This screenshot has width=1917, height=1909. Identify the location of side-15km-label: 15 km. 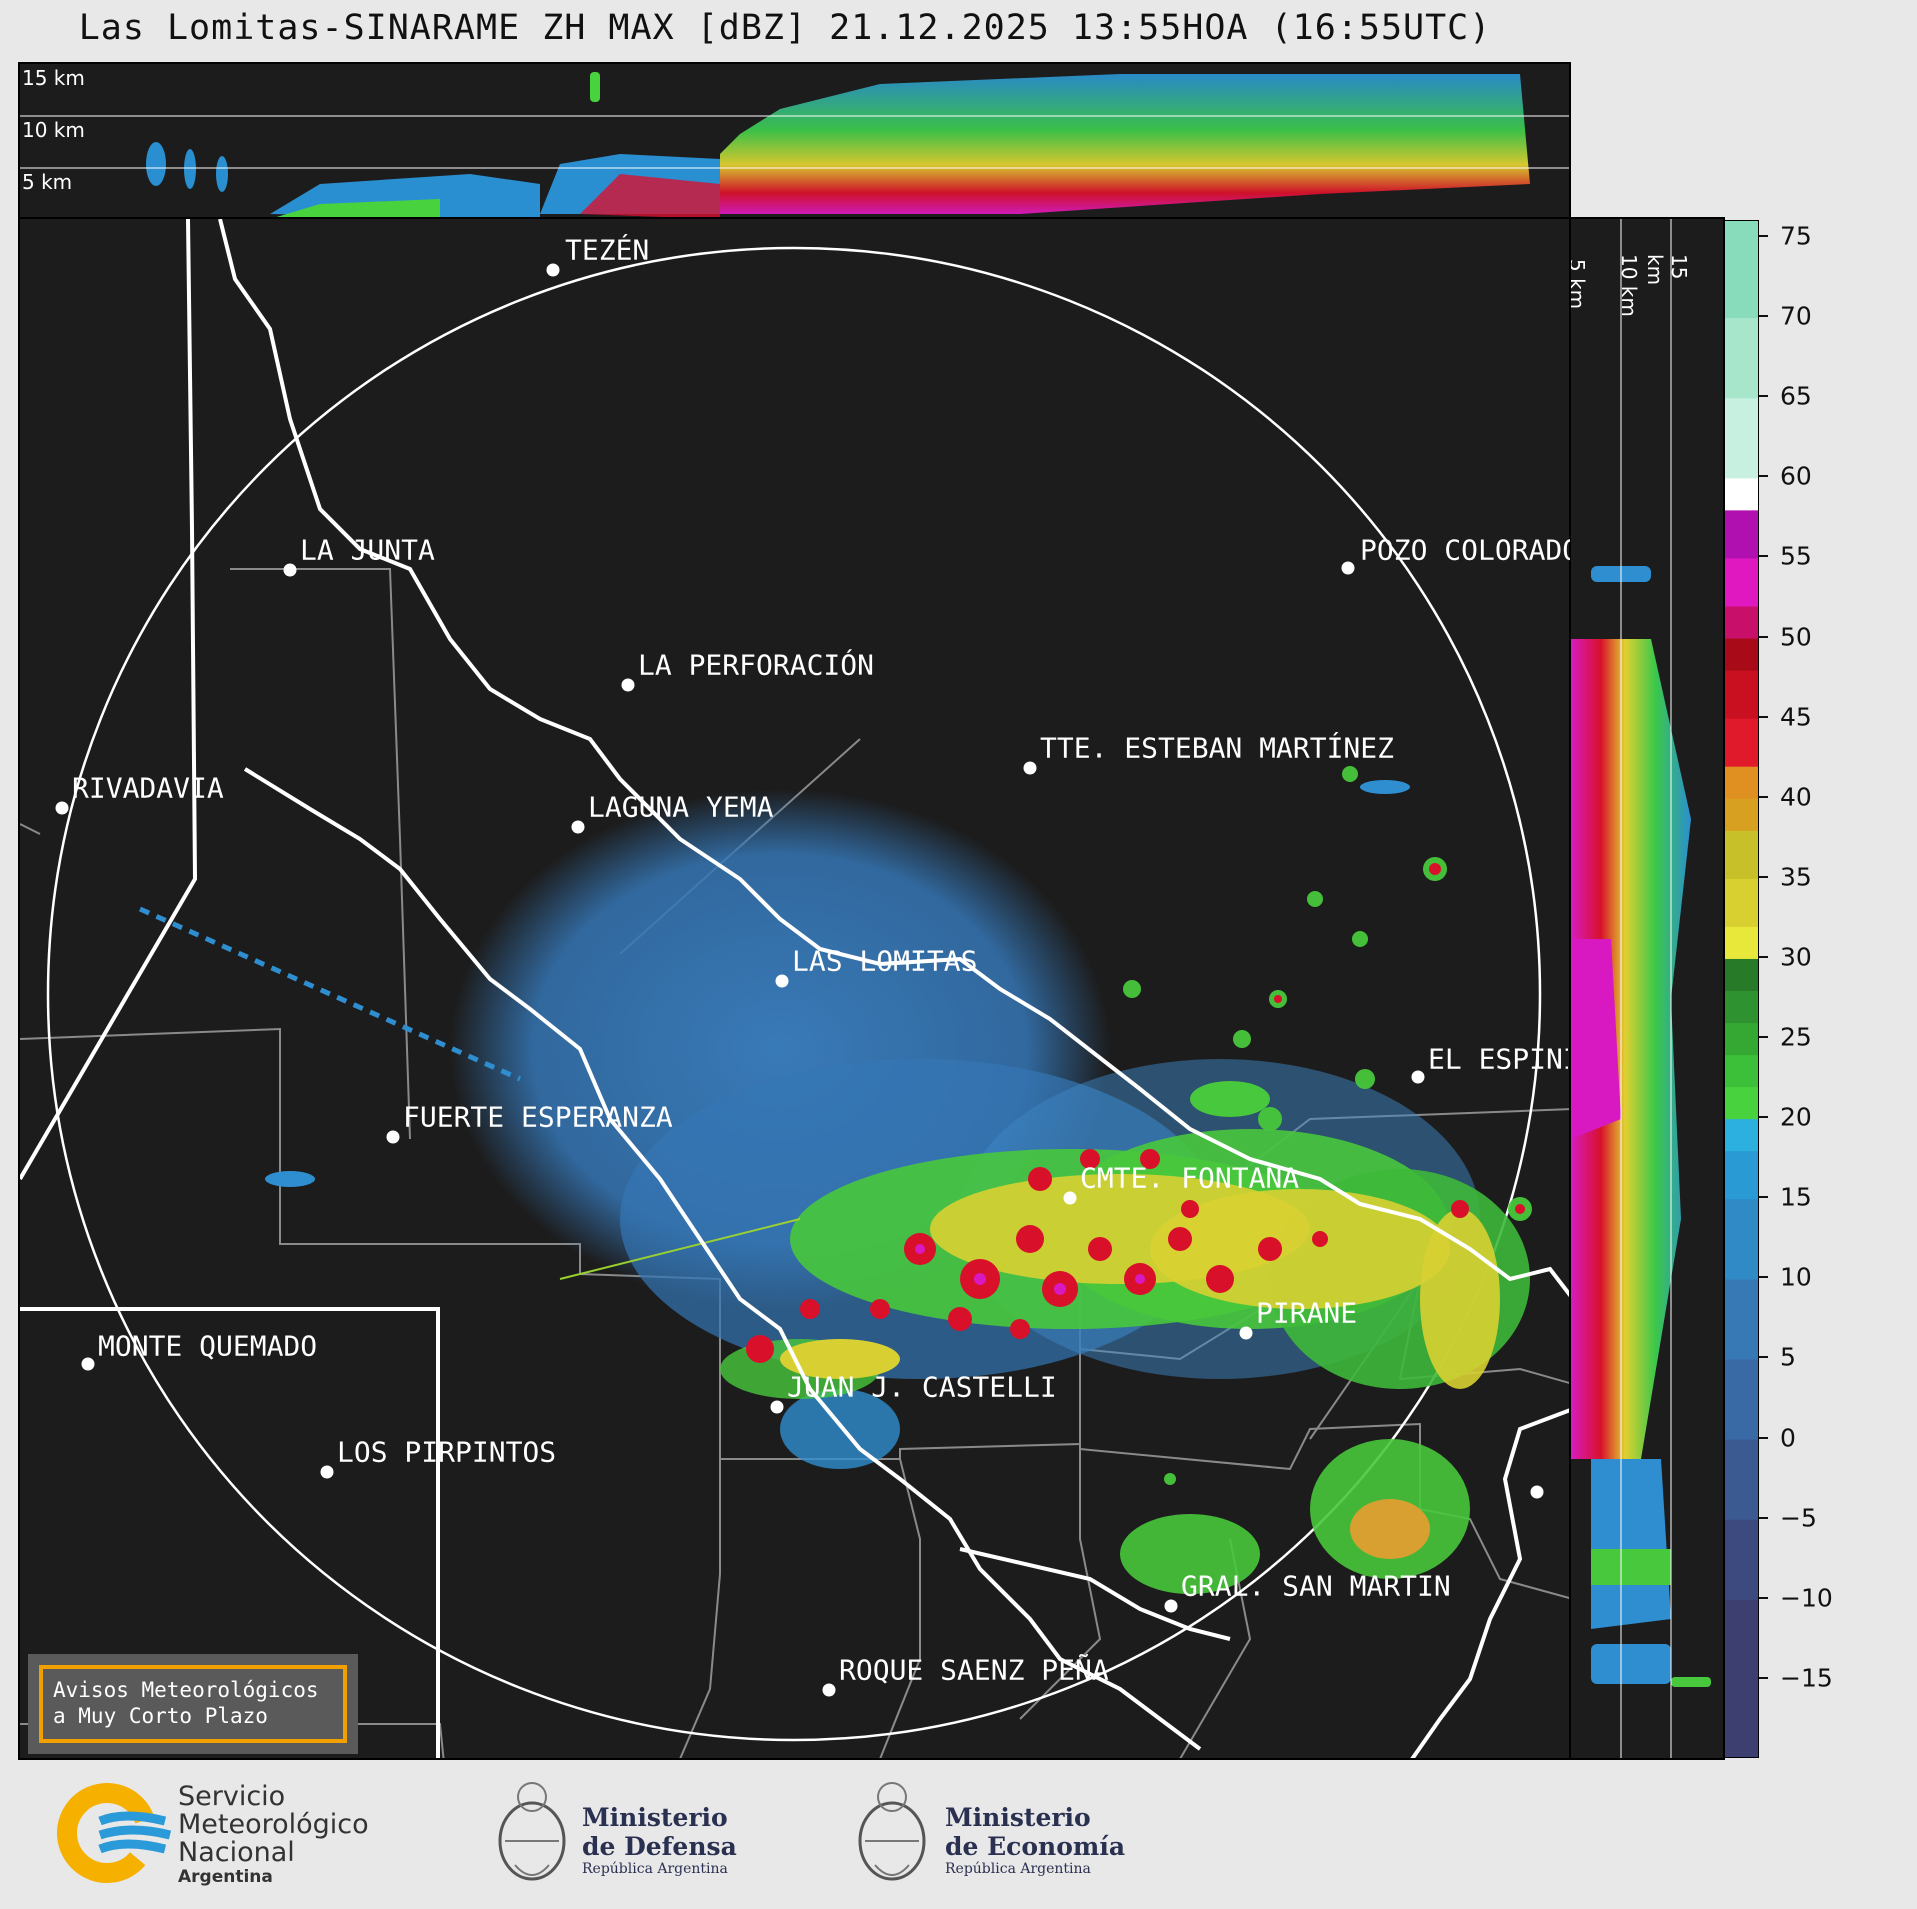
(1667, 270).